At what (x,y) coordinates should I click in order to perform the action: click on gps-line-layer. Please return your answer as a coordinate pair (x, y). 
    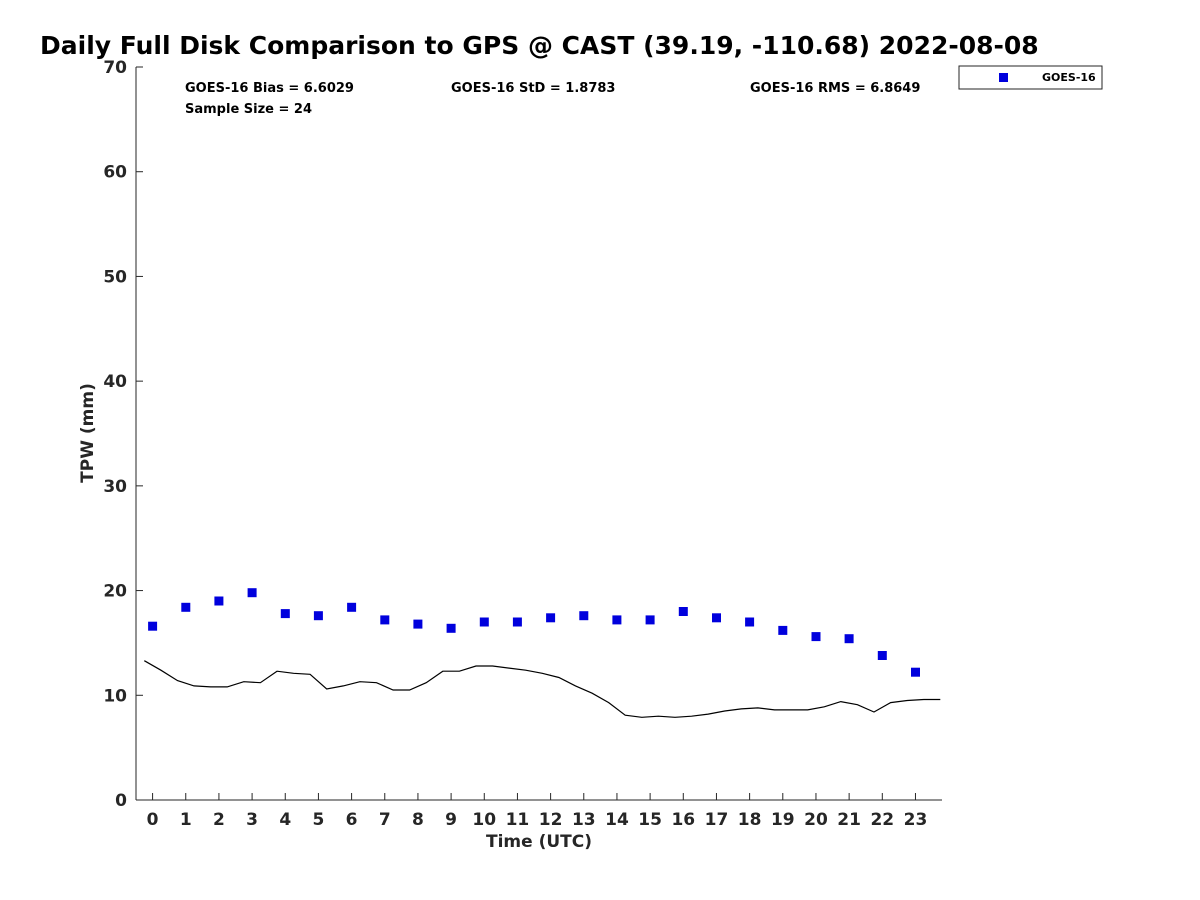
    Looking at the image, I should click on (542, 689).